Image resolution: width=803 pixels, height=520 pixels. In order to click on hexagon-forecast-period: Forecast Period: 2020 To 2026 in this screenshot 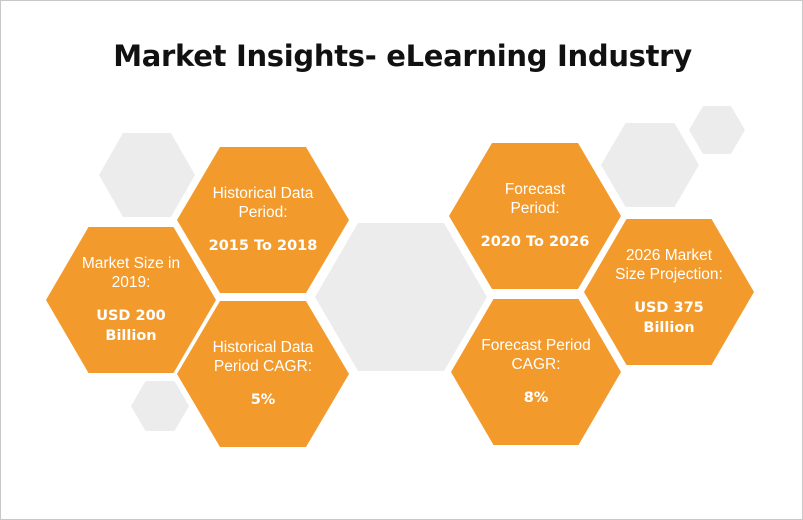, I will do `click(535, 216)`.